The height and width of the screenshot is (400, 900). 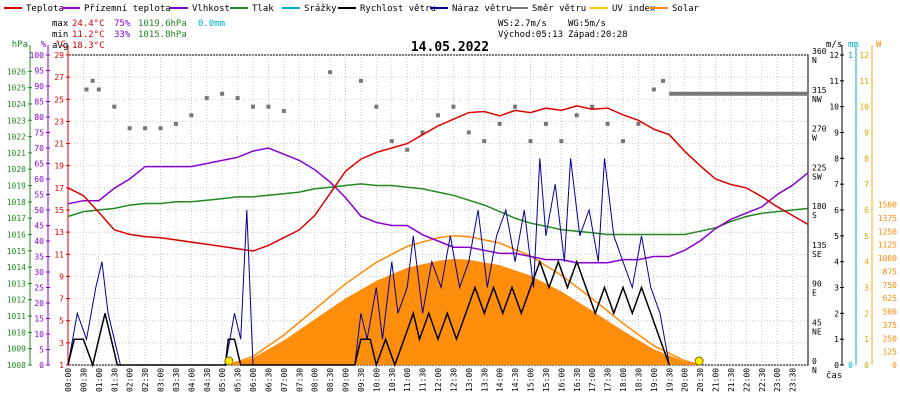 What do you see at coordinates (836, 133) in the screenshot?
I see `wind-speed-tick-label: 9` at bounding box center [836, 133].